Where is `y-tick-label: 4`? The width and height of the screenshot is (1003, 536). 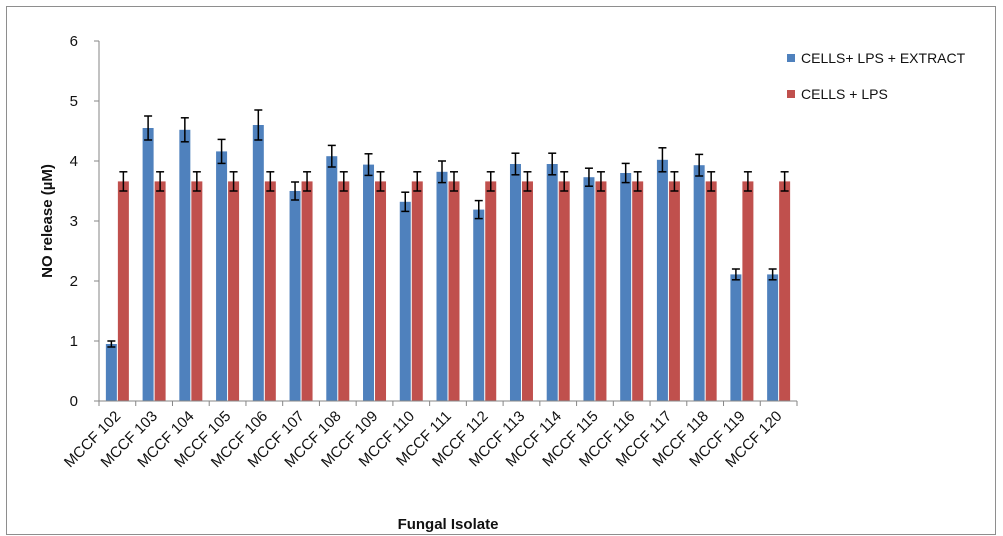
y-tick-label: 4 is located at coordinates (74, 161).